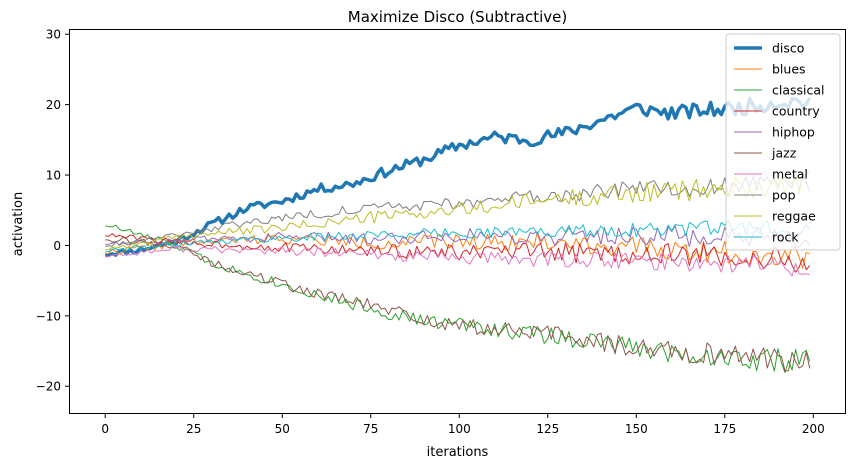 Image resolution: width=853 pixels, height=472 pixels. Describe the element at coordinates (57, 246) in the screenshot. I see `y-tick-label: 0` at that location.